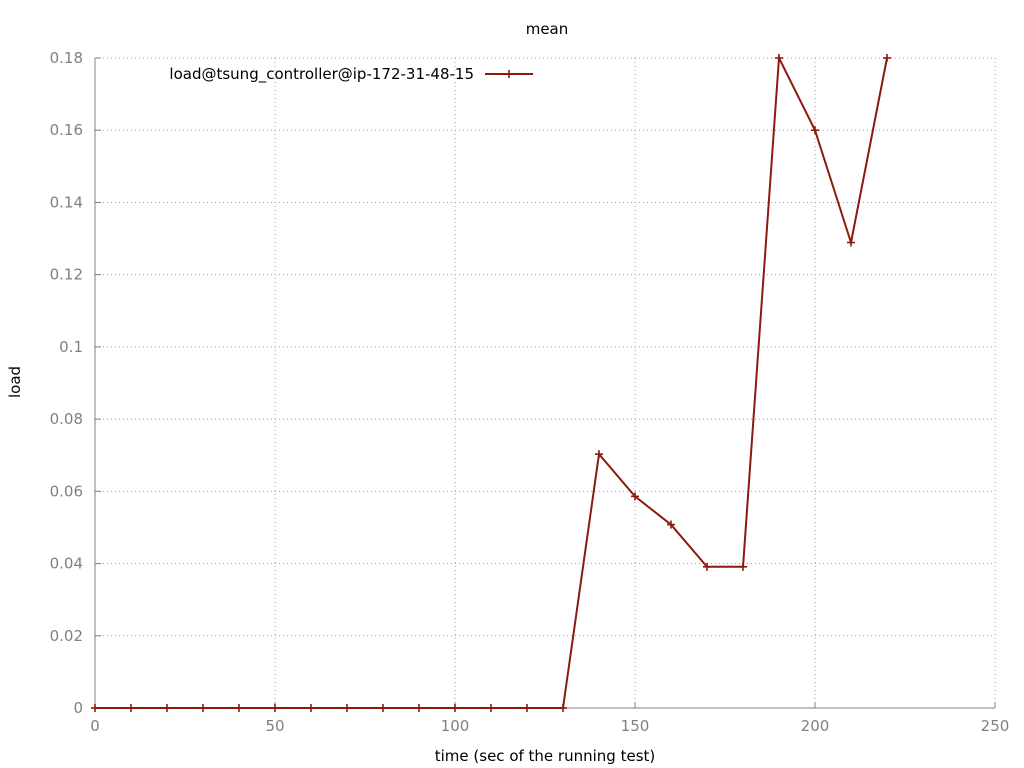 Image resolution: width=1024 pixels, height=768 pixels. I want to click on x-tick-labels: 0 50 100 150 200 250, so click(549, 726).